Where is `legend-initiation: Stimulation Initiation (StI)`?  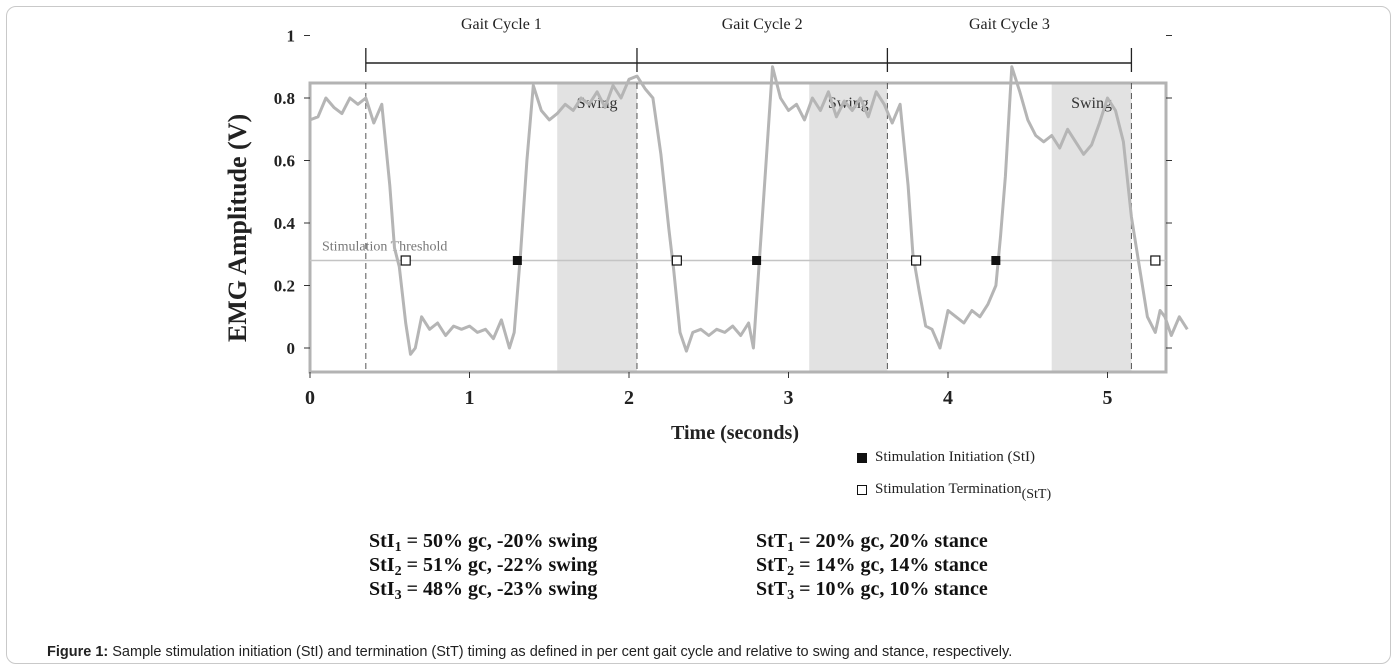
legend-initiation: Stimulation Initiation (StI) is located at coordinates (946, 457).